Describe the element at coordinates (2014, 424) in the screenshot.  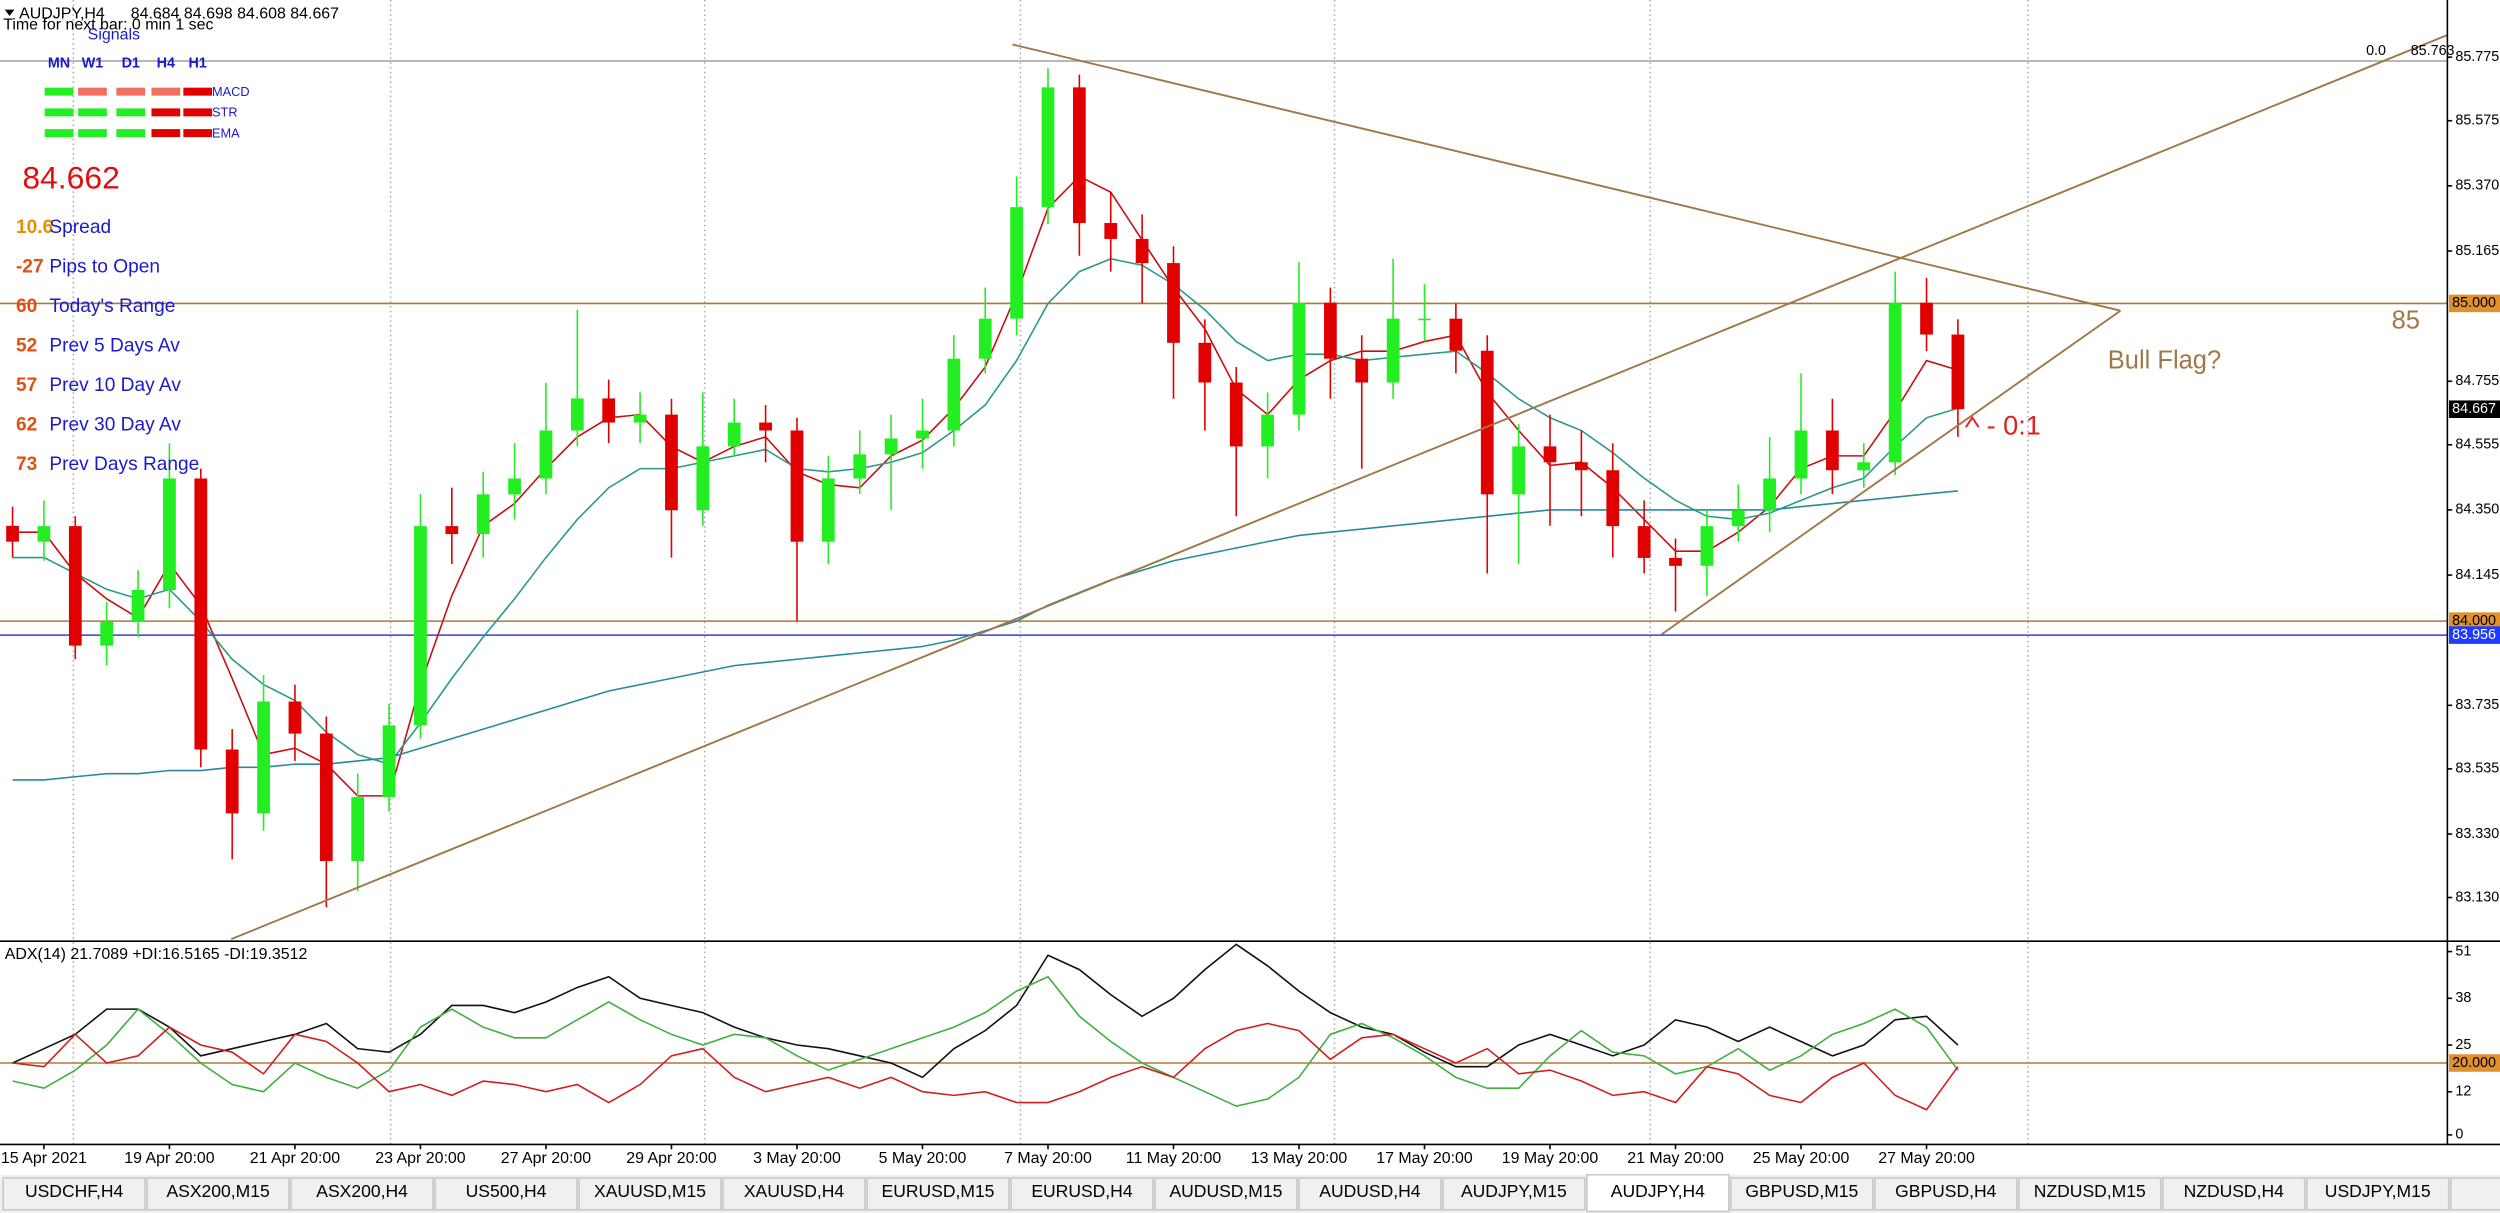
I see `annotation: - 0:1` at that location.